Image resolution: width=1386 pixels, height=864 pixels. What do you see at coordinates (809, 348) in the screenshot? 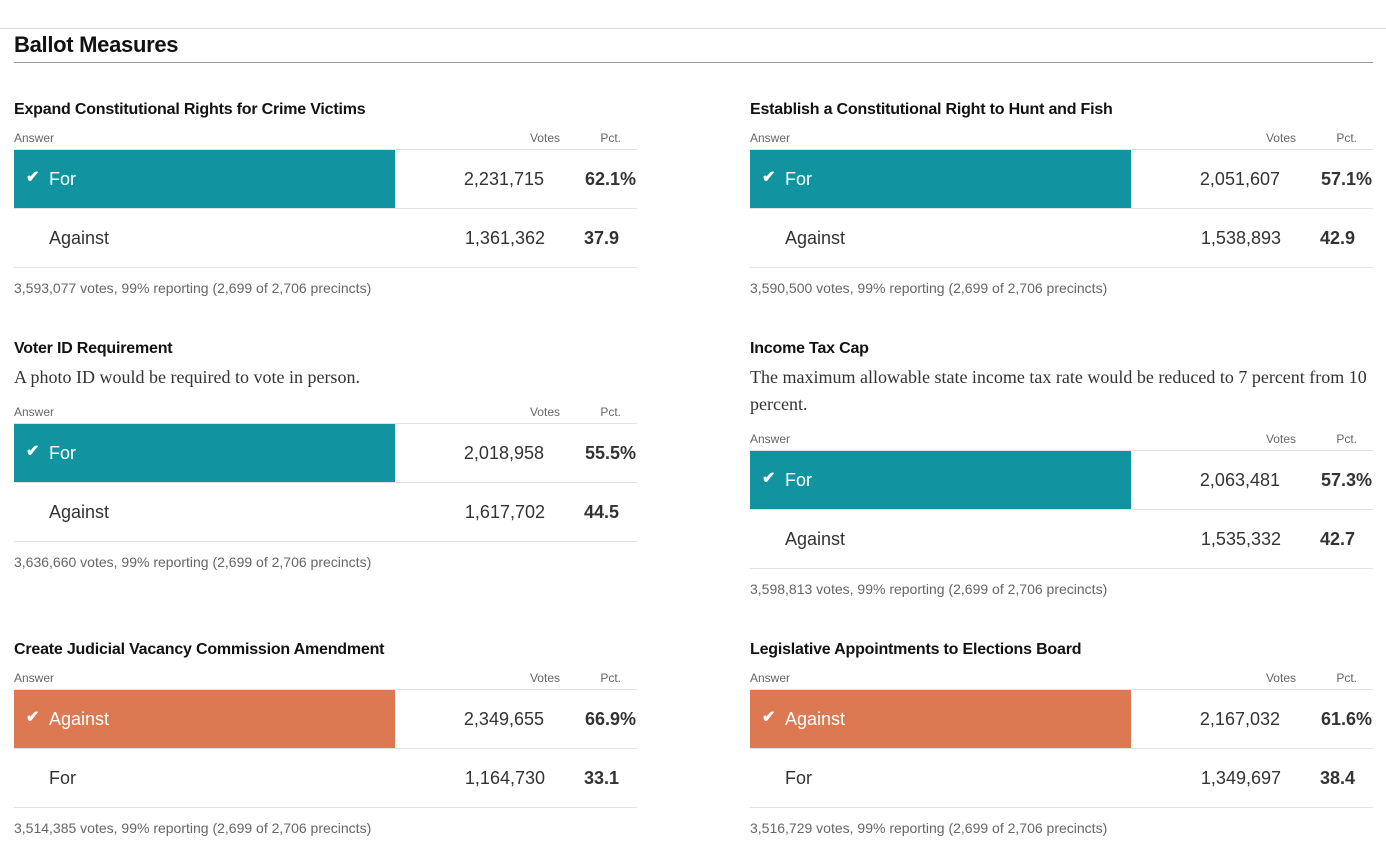
I see `measure-title: Income Tax Cap` at bounding box center [809, 348].